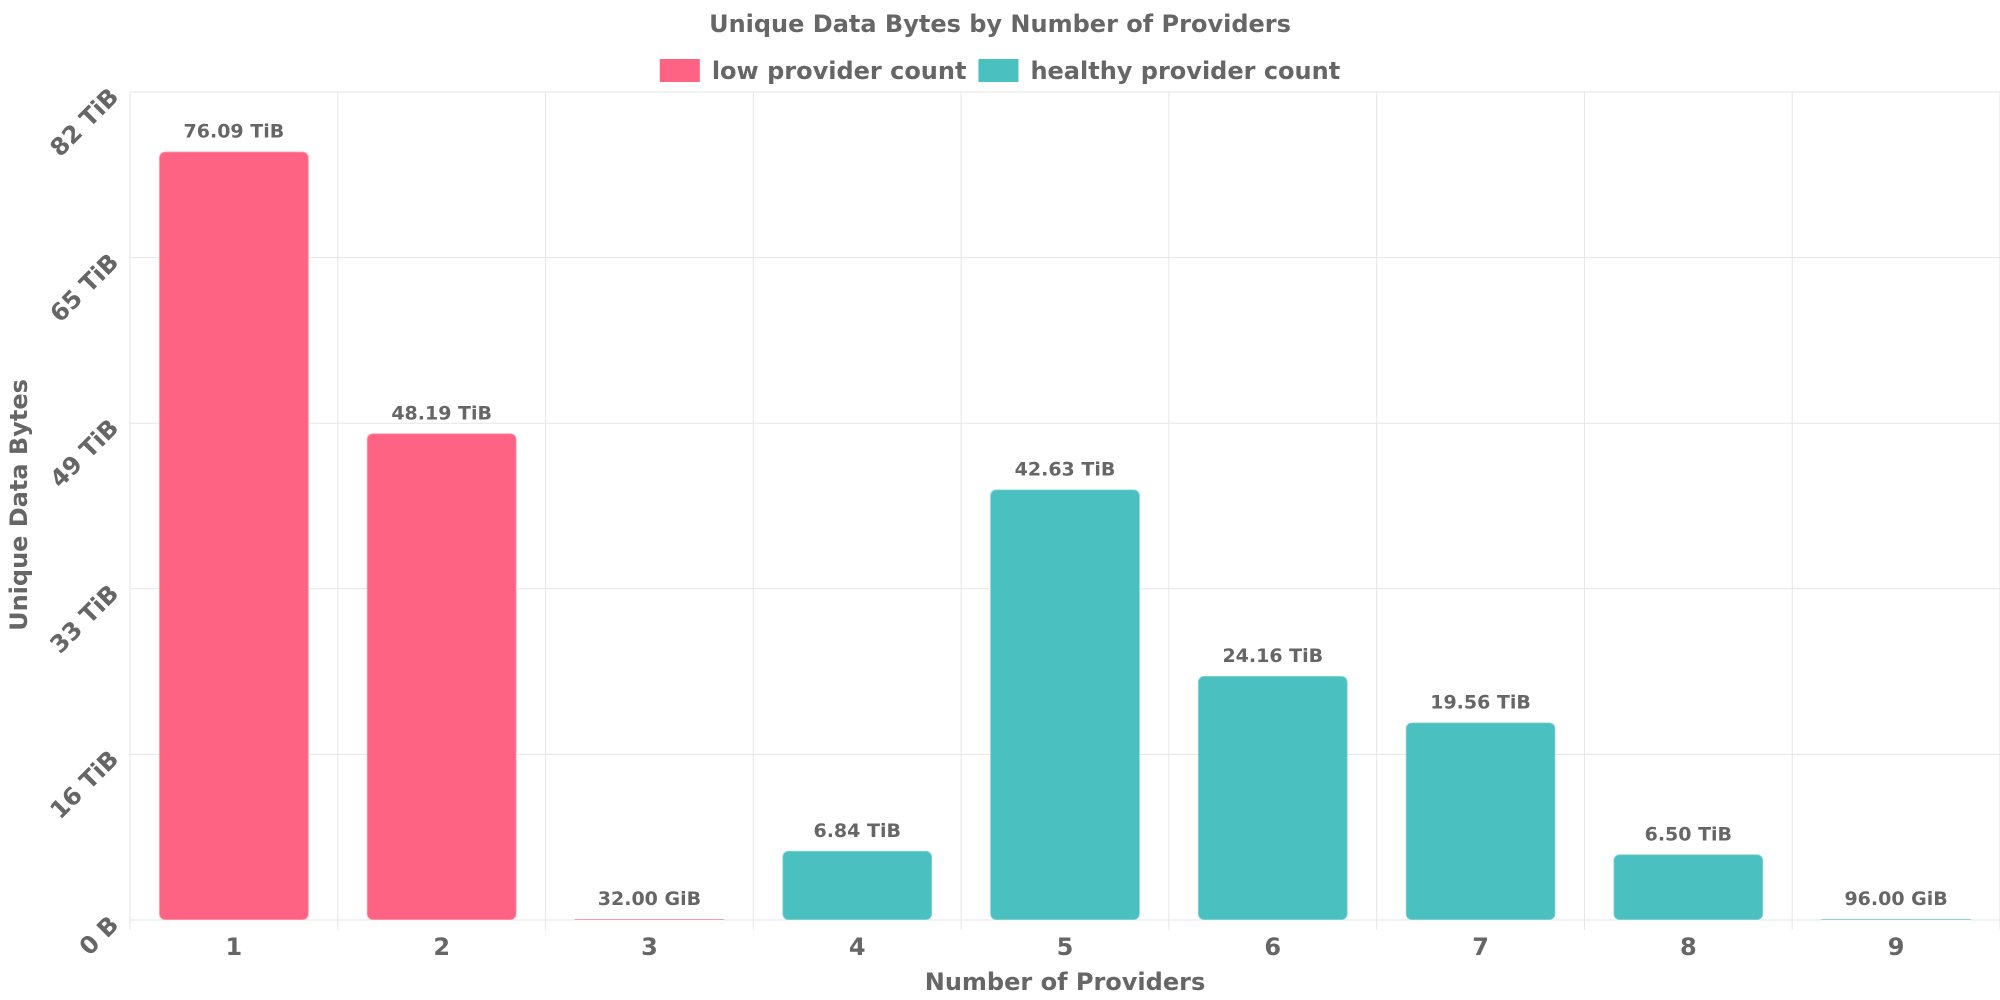 The image size is (2000, 1000). What do you see at coordinates (441, 947) in the screenshot?
I see `x-tick-label: 2` at bounding box center [441, 947].